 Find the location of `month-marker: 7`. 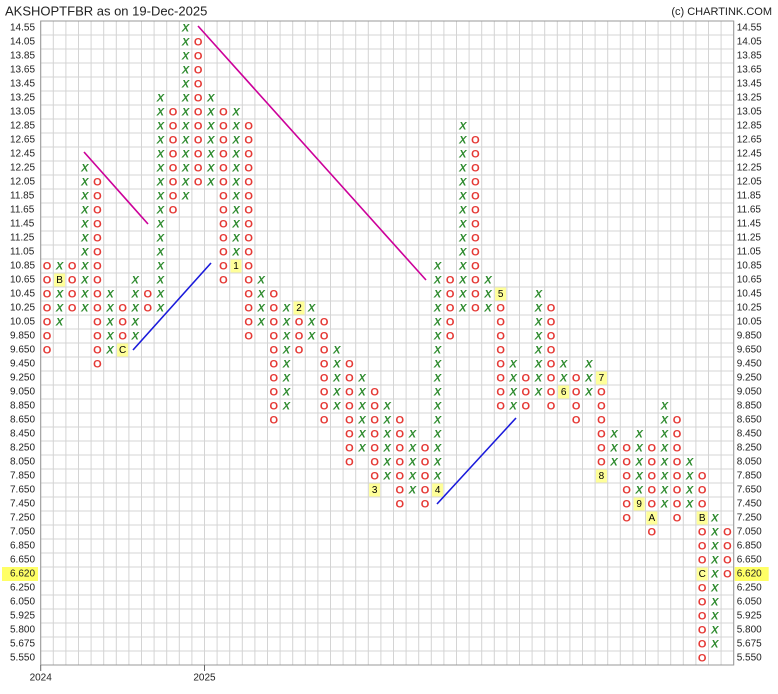

month-marker: 7 is located at coordinates (602, 378).